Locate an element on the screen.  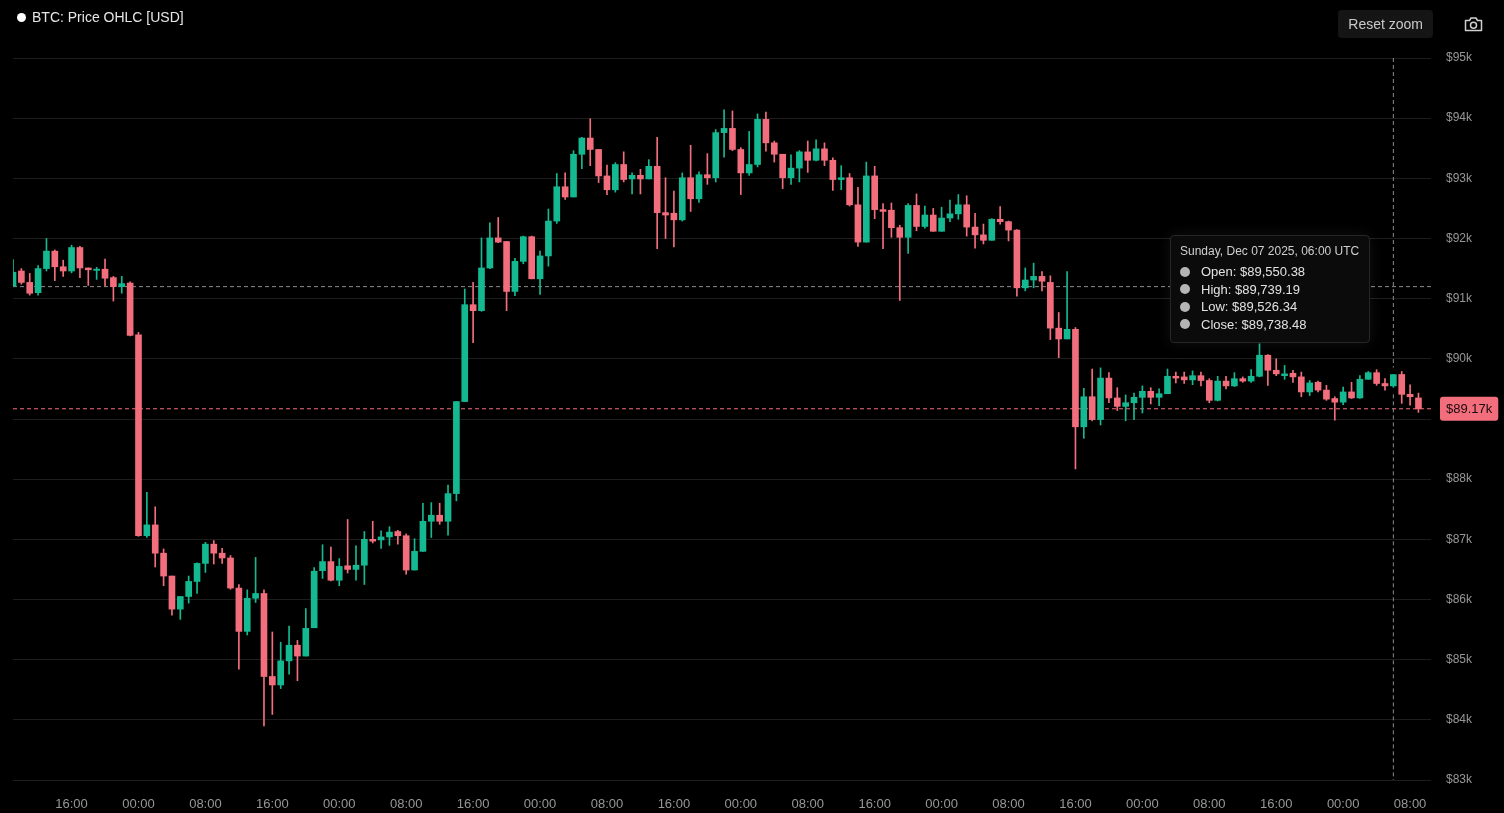
annotation: Close: $89,738.48 is located at coordinates (1254, 324).